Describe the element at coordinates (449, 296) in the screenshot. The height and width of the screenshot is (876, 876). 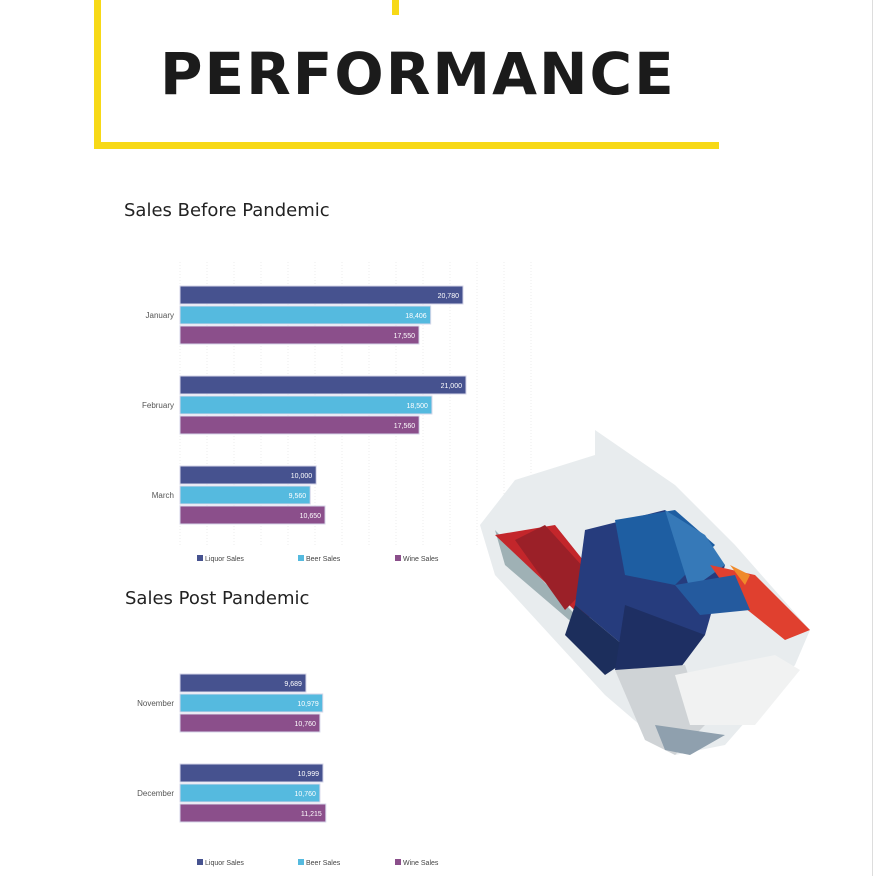
I see `data-label: 20,780` at that location.